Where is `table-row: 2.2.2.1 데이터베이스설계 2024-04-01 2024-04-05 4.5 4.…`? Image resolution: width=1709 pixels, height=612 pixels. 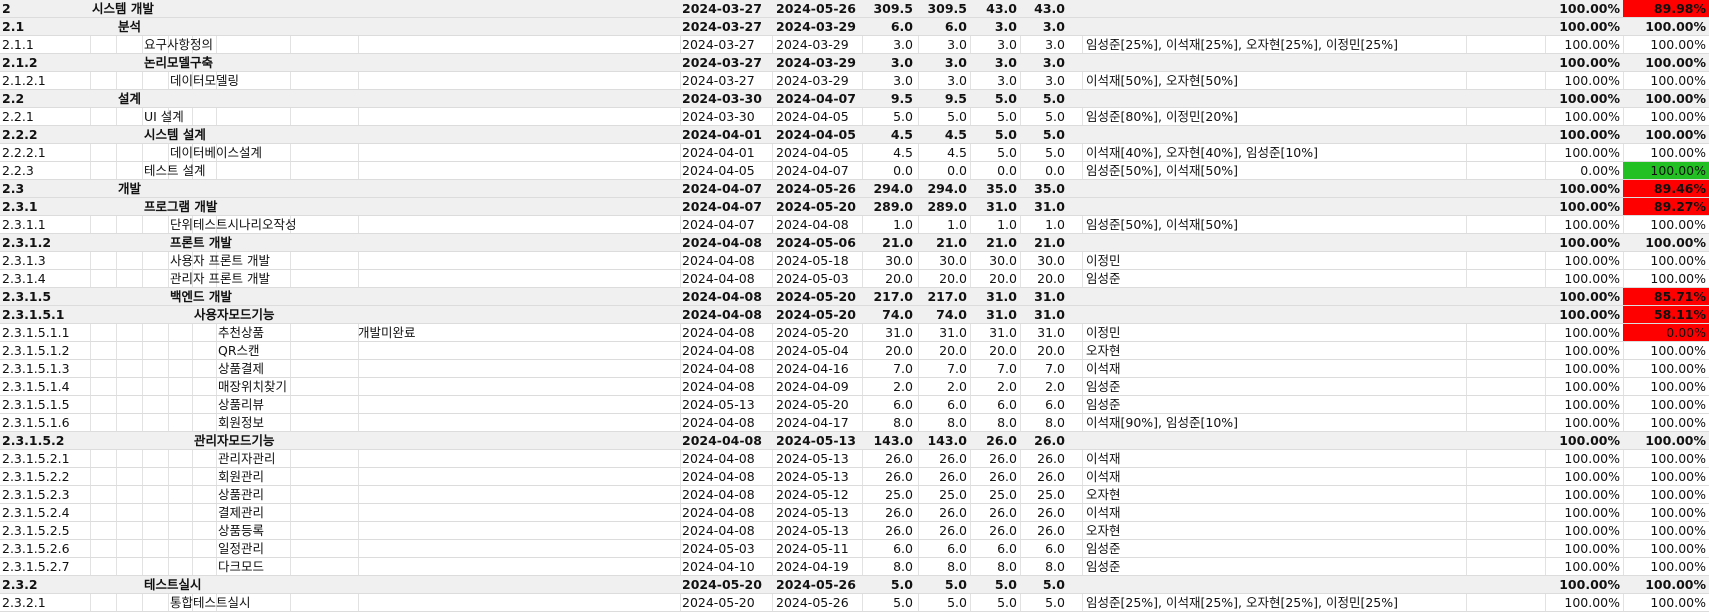 table-row: 2.2.2.1 데이터베이스설계 2024-04-01 2024-04-05 4.5 4.… is located at coordinates (854, 153).